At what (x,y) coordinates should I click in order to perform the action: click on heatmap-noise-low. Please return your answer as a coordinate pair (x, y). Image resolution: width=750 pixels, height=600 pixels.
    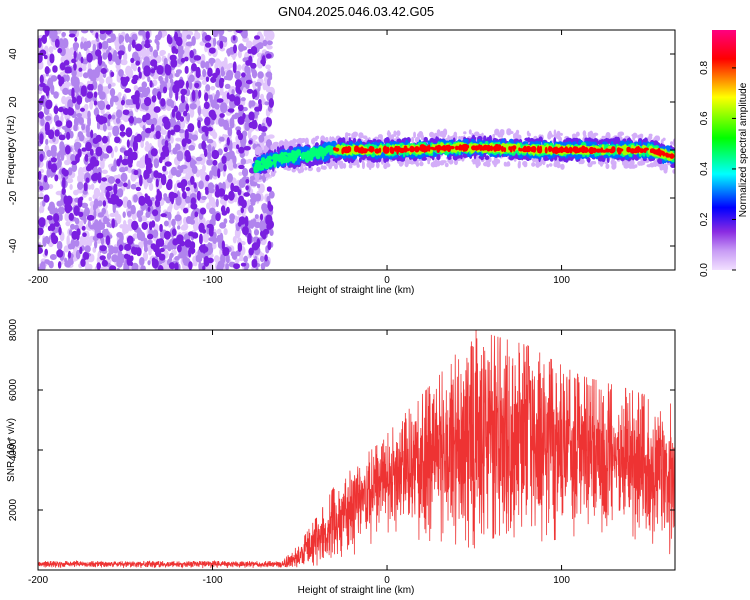
    Looking at the image, I should click on (156, 150).